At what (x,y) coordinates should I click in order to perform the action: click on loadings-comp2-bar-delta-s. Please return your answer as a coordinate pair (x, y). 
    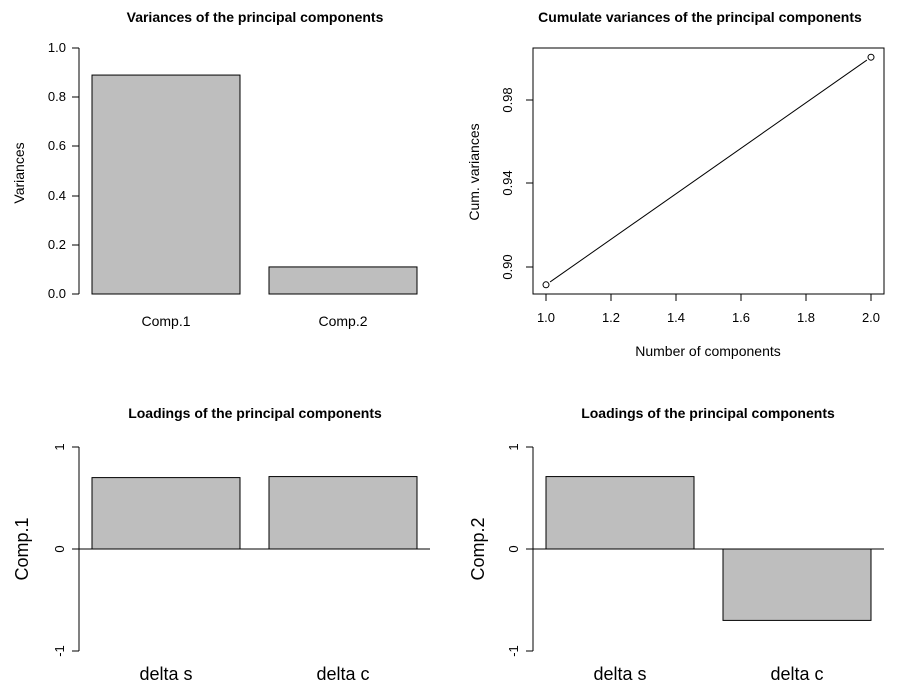
    Looking at the image, I should click on (620, 513).